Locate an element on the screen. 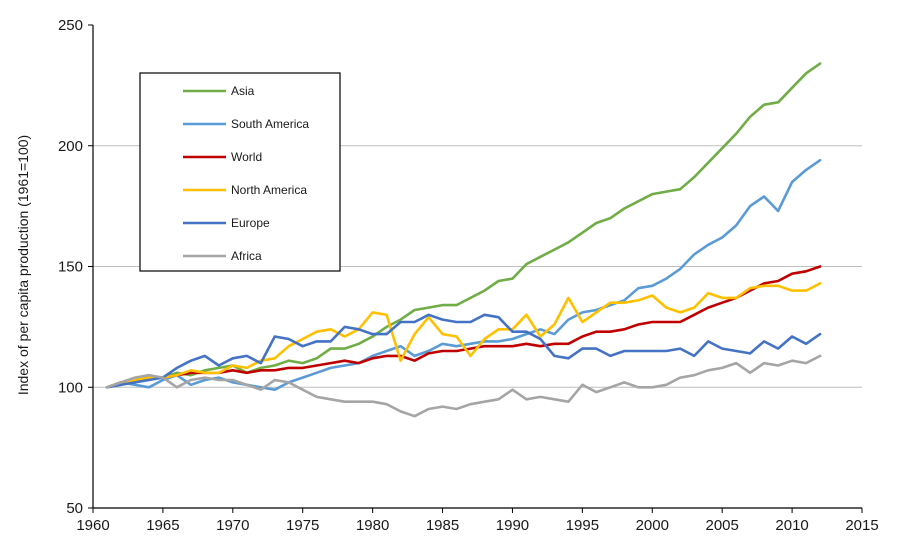 Image resolution: width=898 pixels, height=537 pixels. x-tick-label: 1990 is located at coordinates (512, 525).